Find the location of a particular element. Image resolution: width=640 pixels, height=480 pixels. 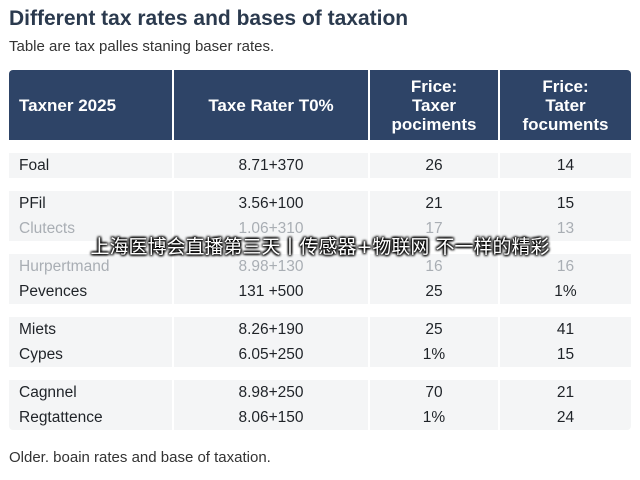

column-header: Frice: Taxer pociments is located at coordinates (434, 105).